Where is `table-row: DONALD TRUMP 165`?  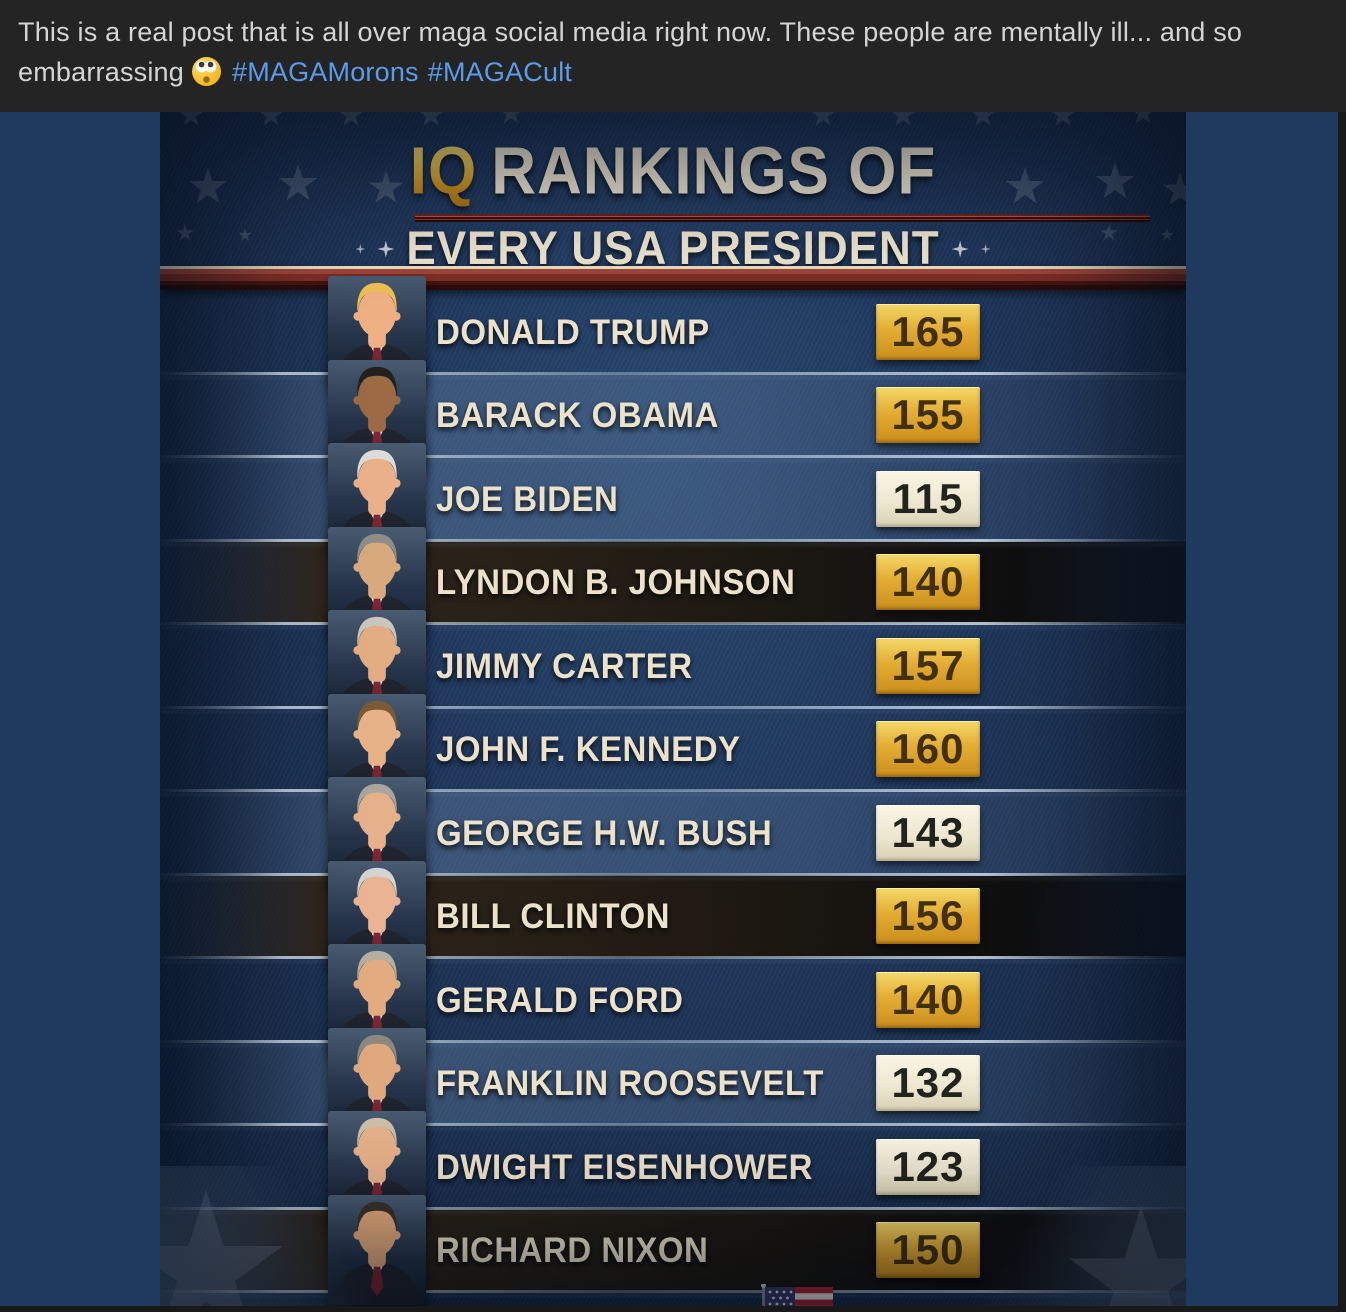
table-row: DONALD TRUMP 165 is located at coordinates (673, 331).